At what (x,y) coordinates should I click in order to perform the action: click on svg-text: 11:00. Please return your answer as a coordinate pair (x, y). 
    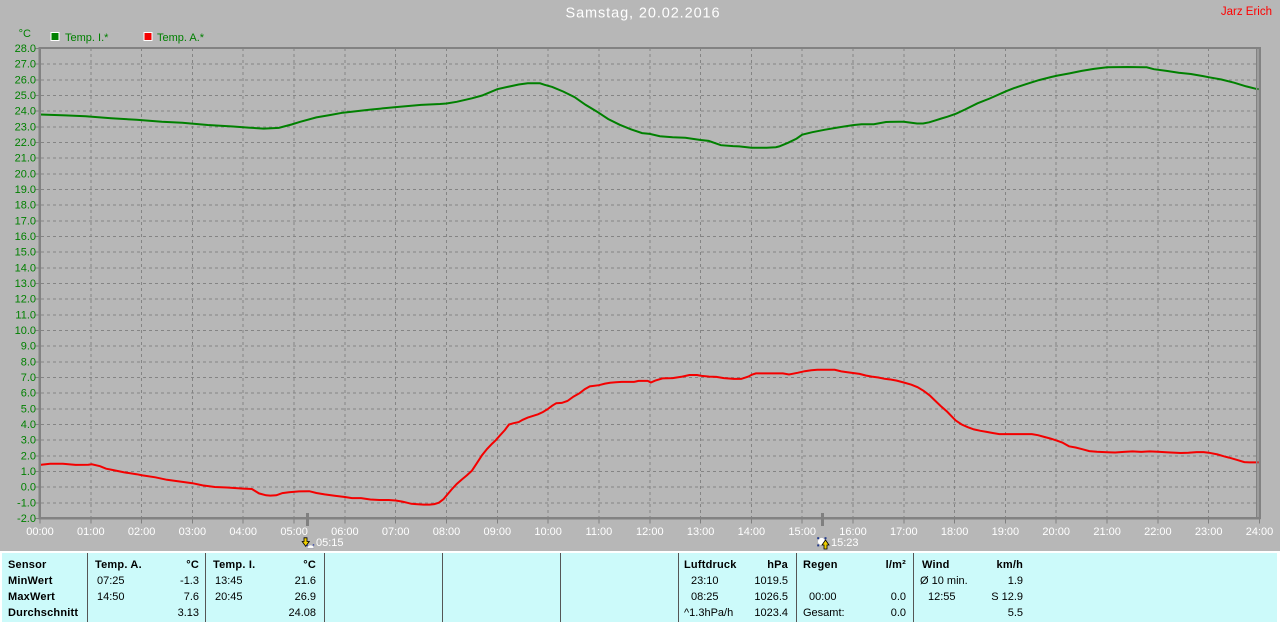
    Looking at the image, I should click on (599, 532).